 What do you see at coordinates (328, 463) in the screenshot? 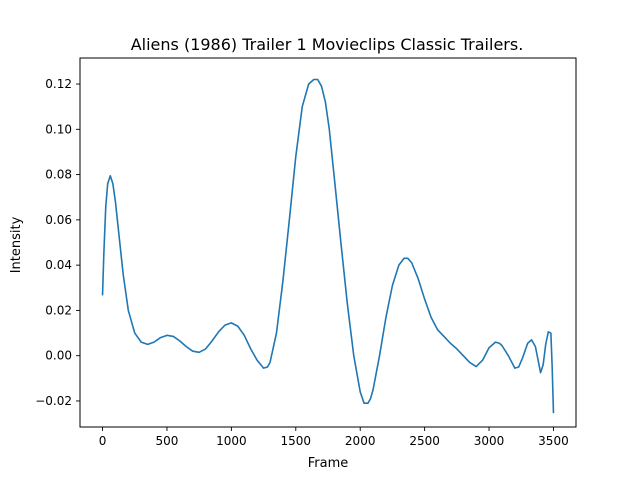
I see `x-axis-label: Frame` at bounding box center [328, 463].